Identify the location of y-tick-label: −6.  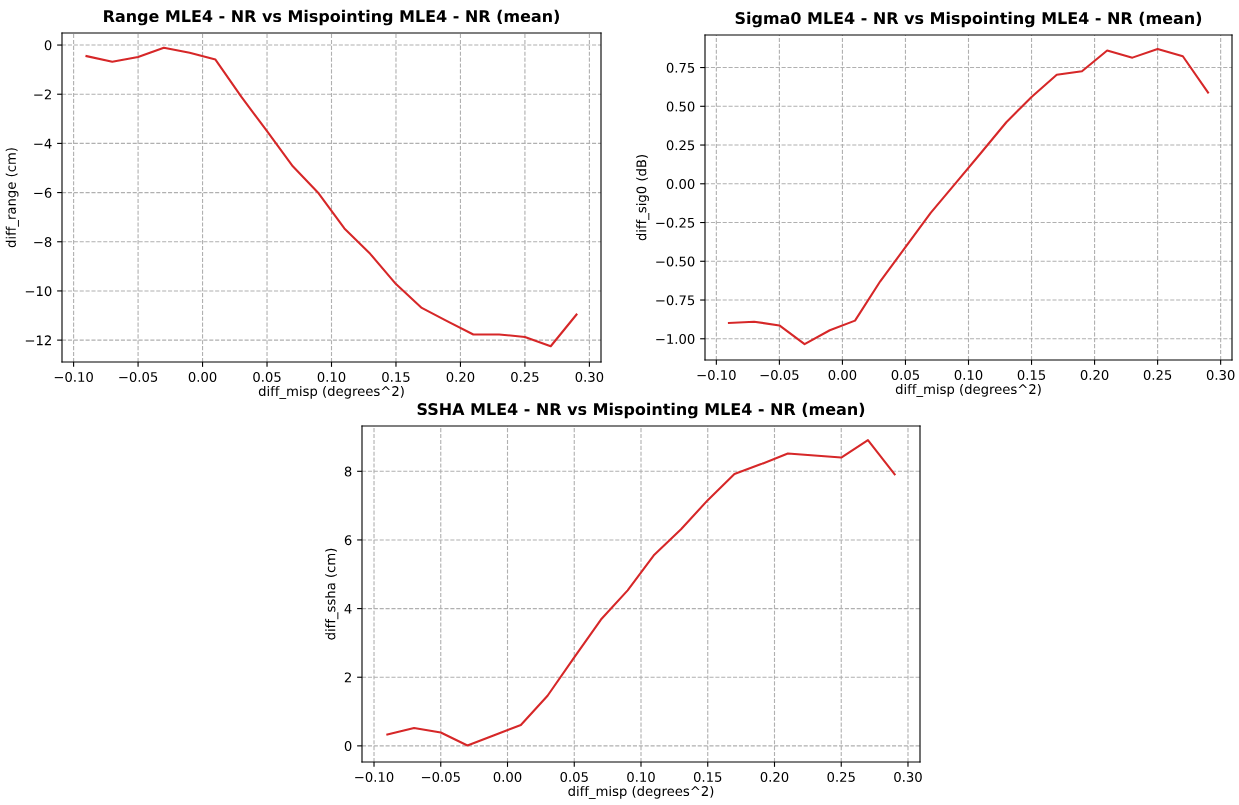
(43, 192).